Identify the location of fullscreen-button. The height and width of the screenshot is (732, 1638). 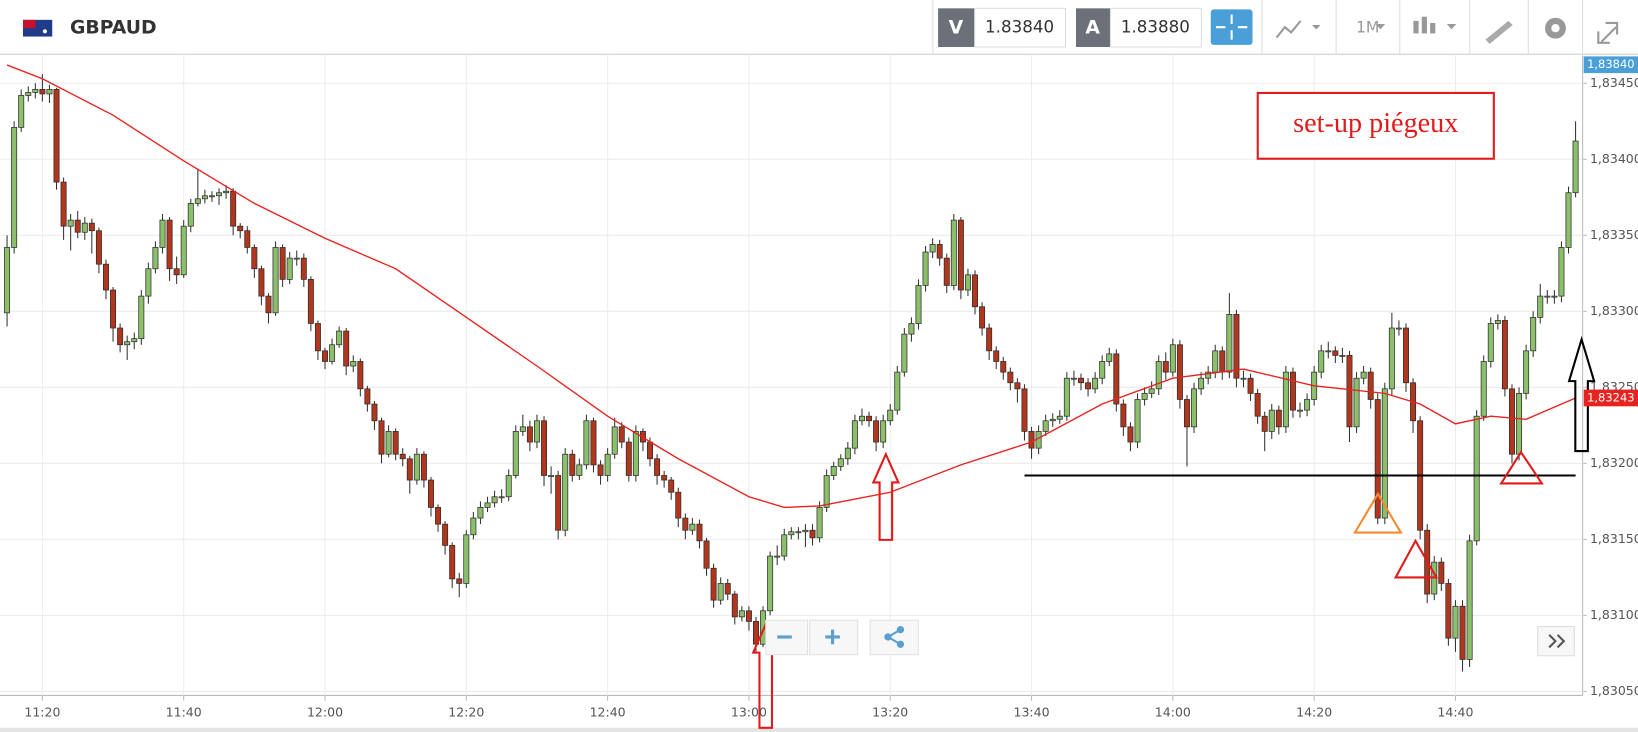
(1608, 32).